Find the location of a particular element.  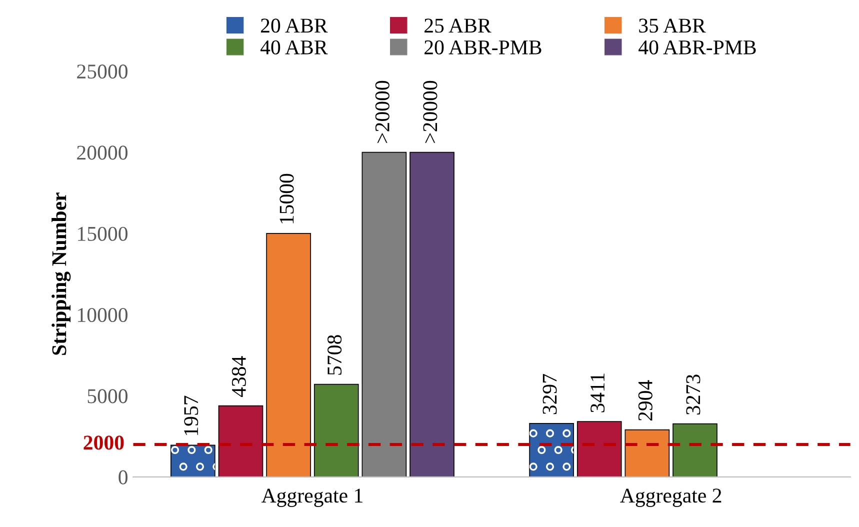

y-tick-label: 5000 is located at coordinates (108, 396).